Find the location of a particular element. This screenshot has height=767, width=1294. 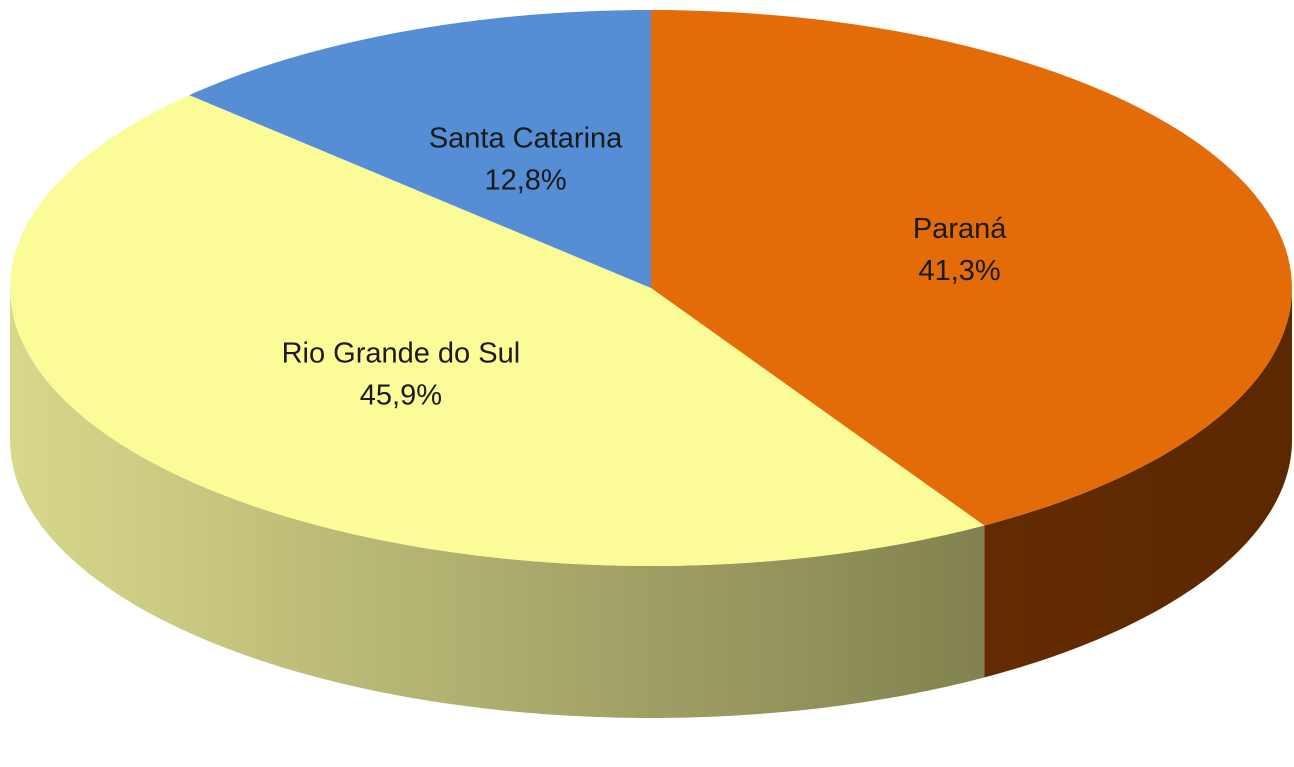

slice-label: Rio Grande do Sul is located at coordinates (401, 354).